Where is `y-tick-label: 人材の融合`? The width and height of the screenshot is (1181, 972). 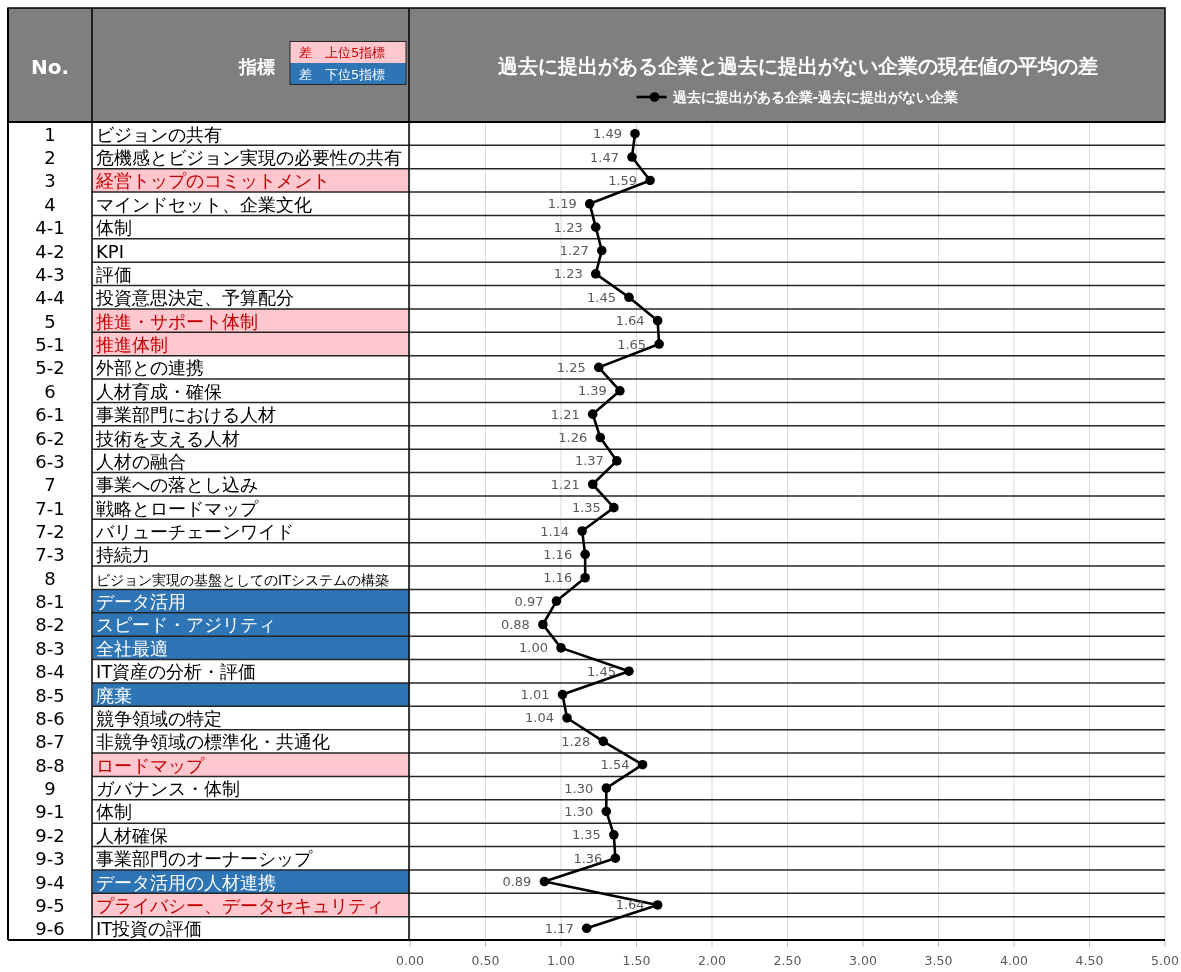
y-tick-label: 人材の融合 is located at coordinates (141, 461).